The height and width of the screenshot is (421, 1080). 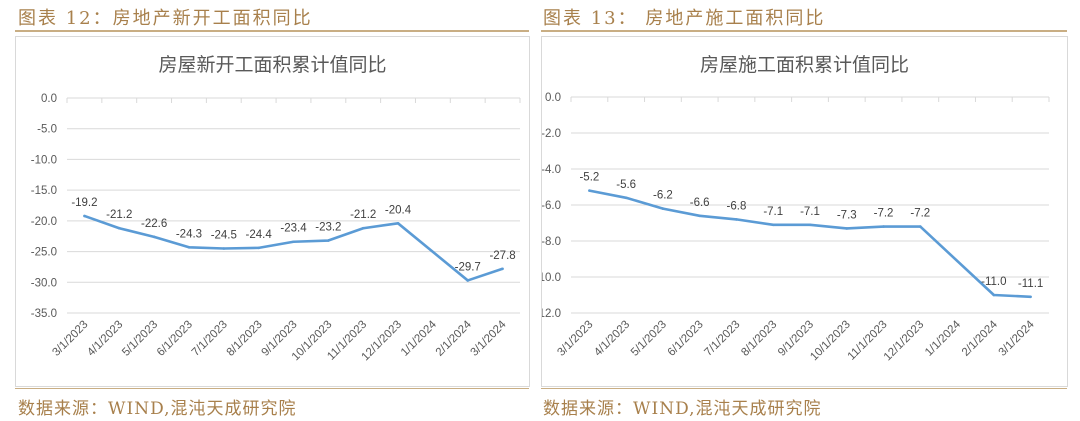 What do you see at coordinates (468, 267) in the screenshot?
I see `data-label: -29.7` at bounding box center [468, 267].